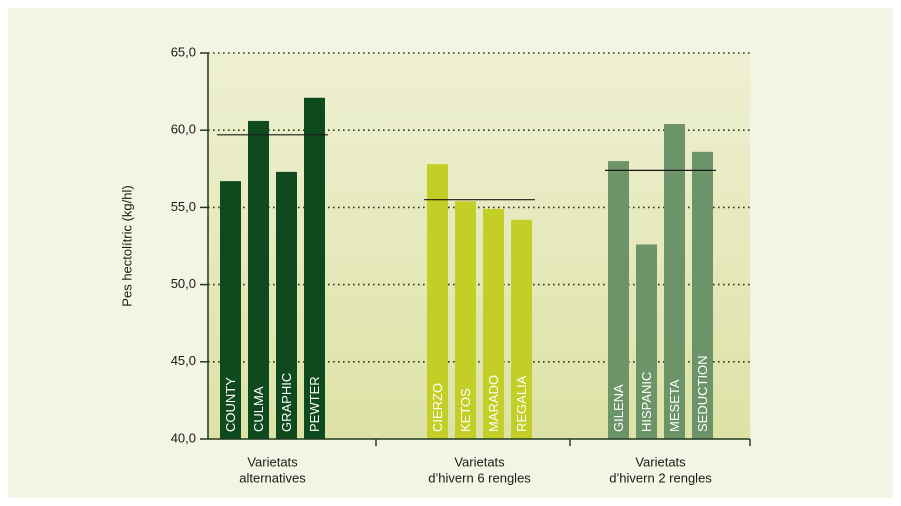 This screenshot has width=901, height=506. Describe the element at coordinates (183, 129) in the screenshot. I see `y-tick-label: 60,0` at that location.